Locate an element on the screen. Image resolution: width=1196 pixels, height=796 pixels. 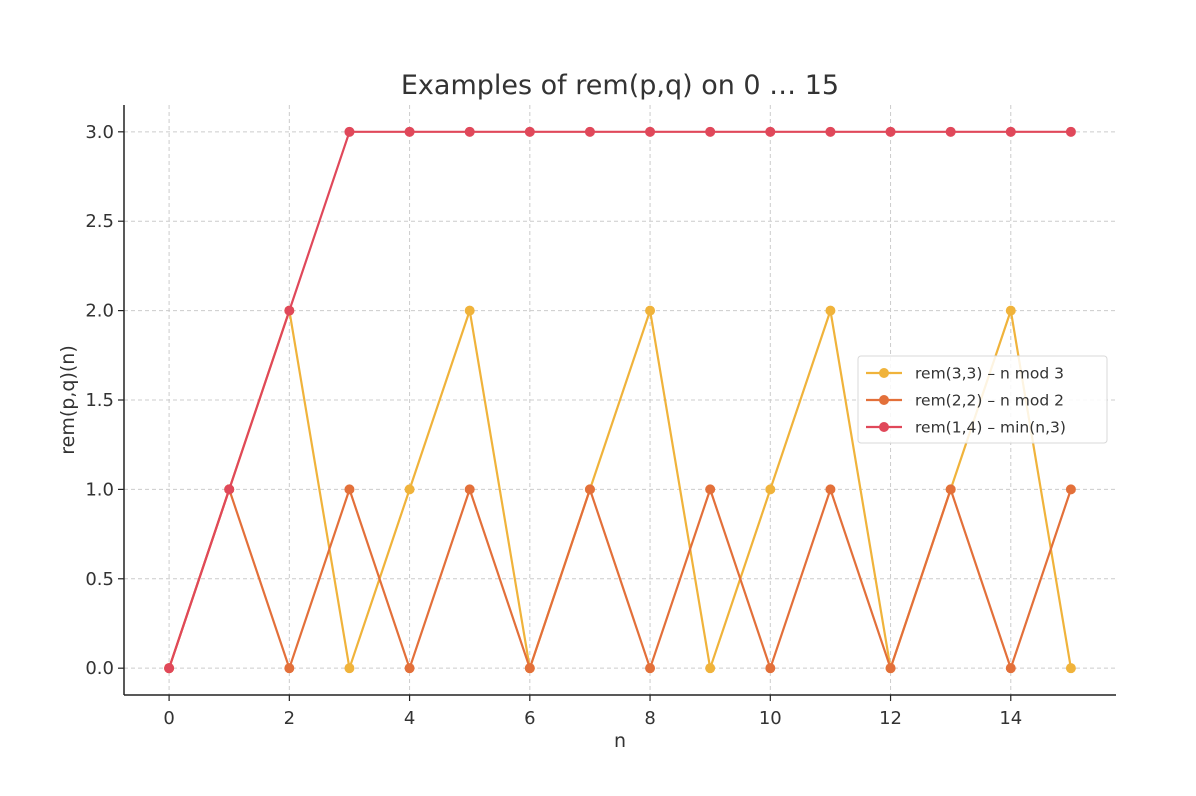
legend-item: rem(1,4) – min(n,3) is located at coordinates (966, 428).